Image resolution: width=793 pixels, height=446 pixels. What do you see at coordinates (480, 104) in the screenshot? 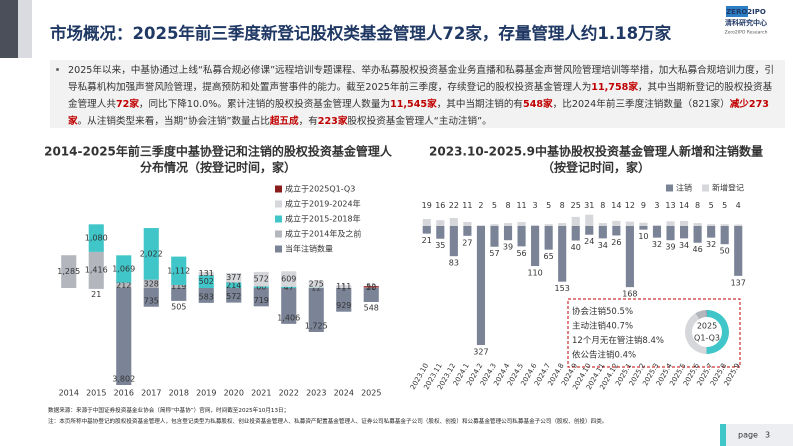
I see `text-segment: ，其中当期注销的有` at bounding box center [480, 104].